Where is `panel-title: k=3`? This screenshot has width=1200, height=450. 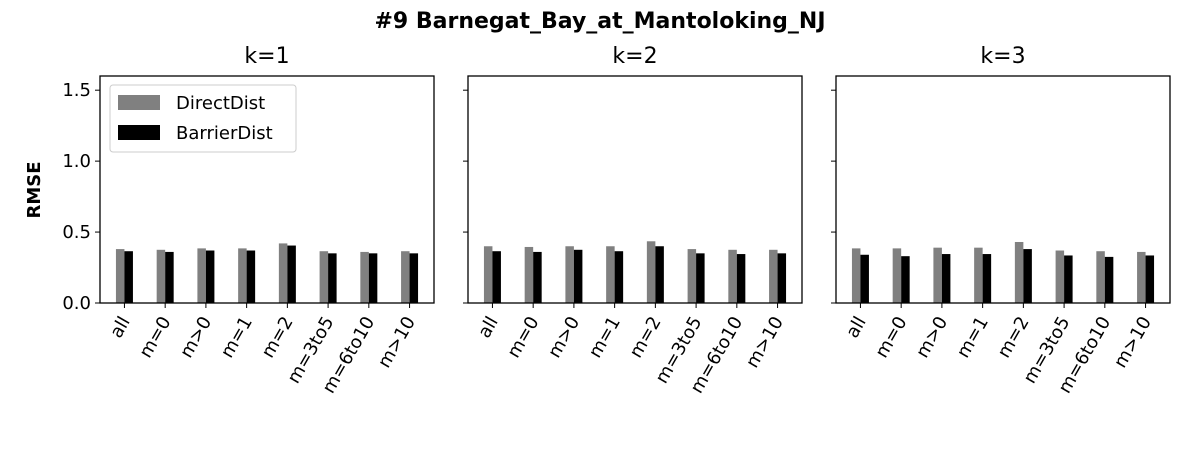
panel-title: k=3 is located at coordinates (1002, 56).